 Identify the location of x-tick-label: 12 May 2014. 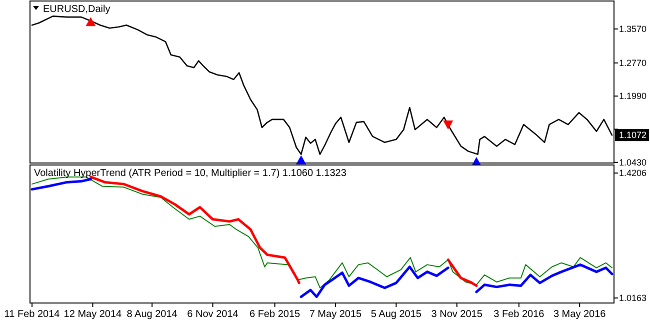
(93, 314).